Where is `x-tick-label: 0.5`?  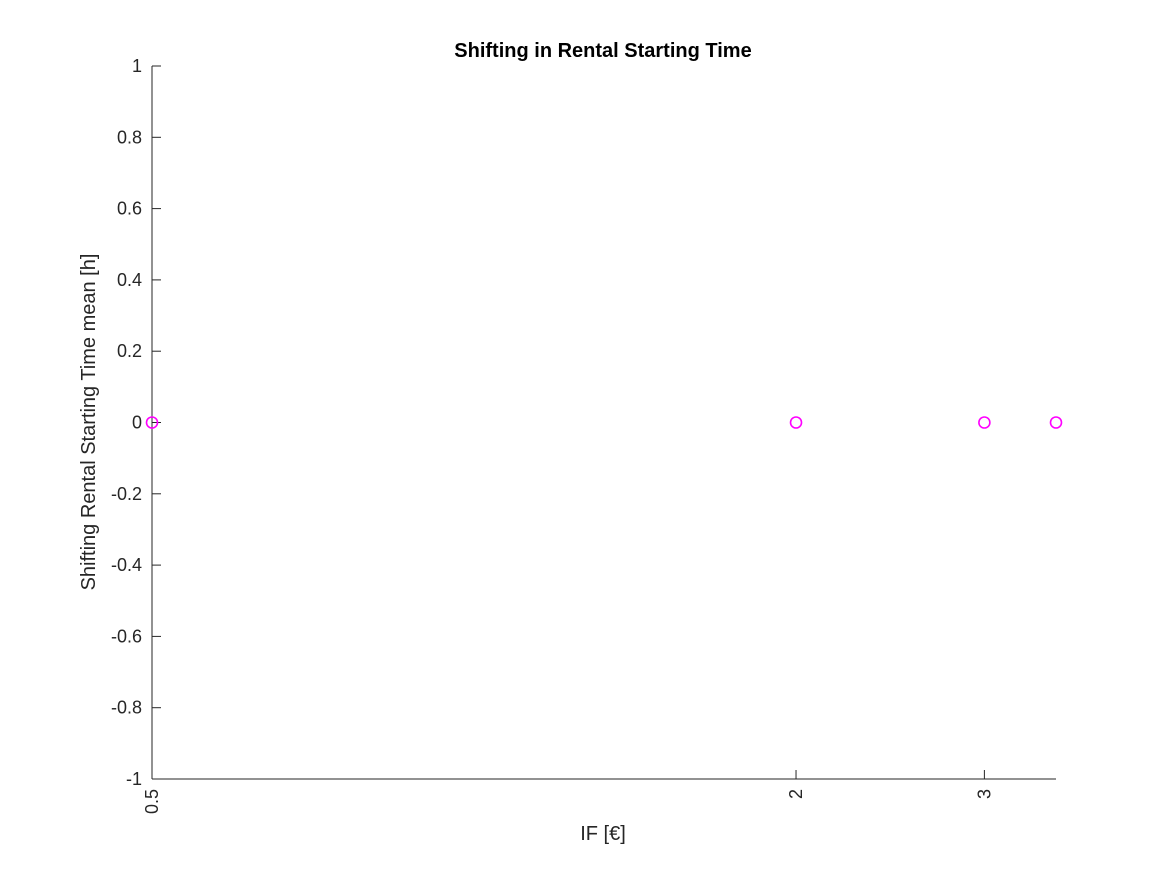
x-tick-label: 0.5 is located at coordinates (152, 801).